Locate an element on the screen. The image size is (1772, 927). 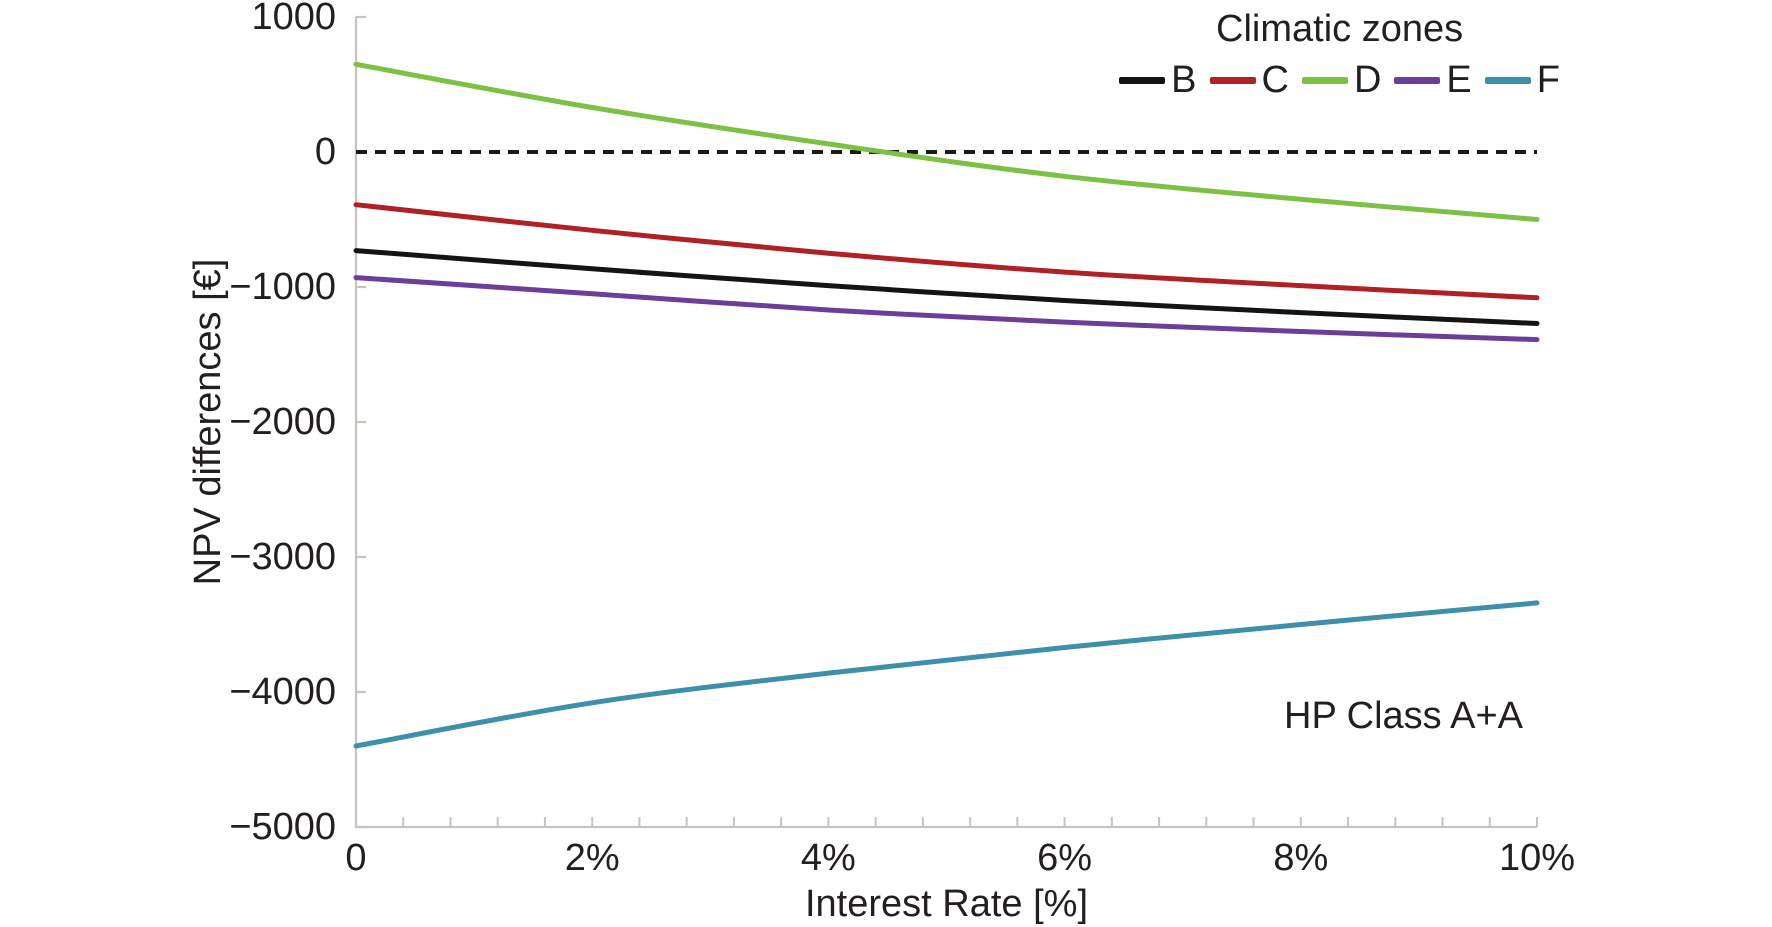
series-line-C is located at coordinates (946, 251).